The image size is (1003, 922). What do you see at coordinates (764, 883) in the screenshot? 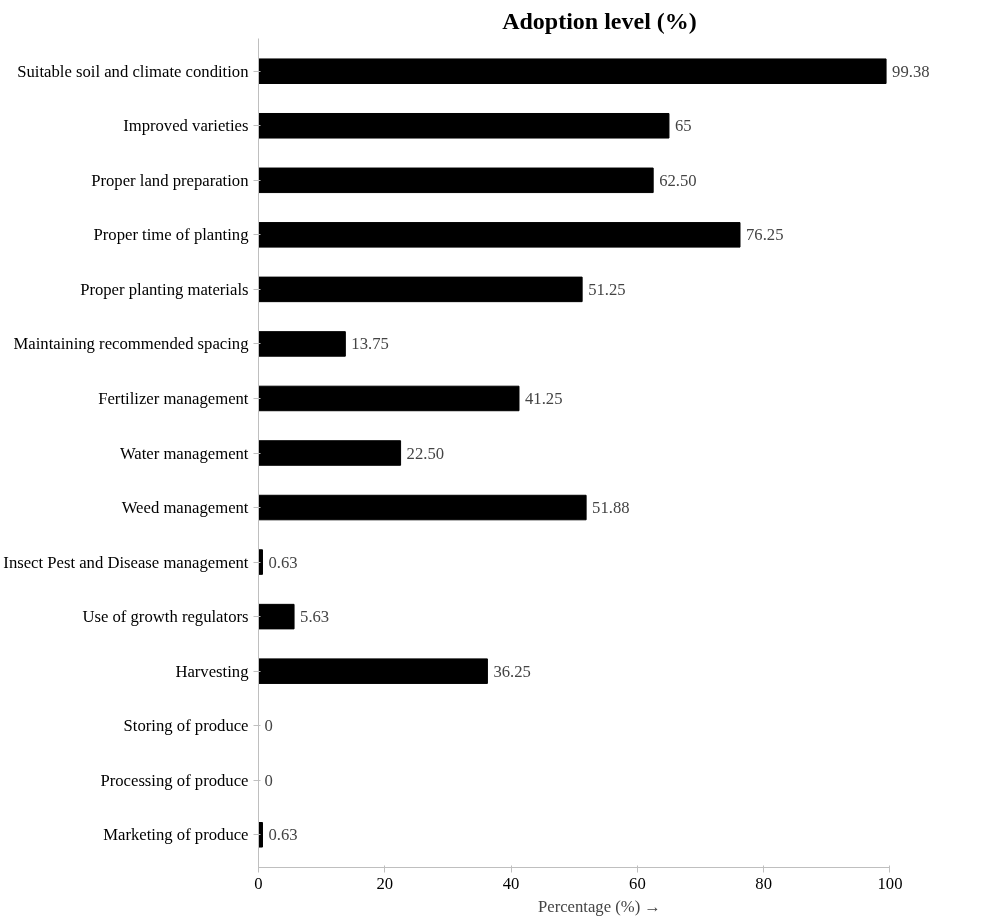
I see `x-tick-label: 80` at bounding box center [764, 883].